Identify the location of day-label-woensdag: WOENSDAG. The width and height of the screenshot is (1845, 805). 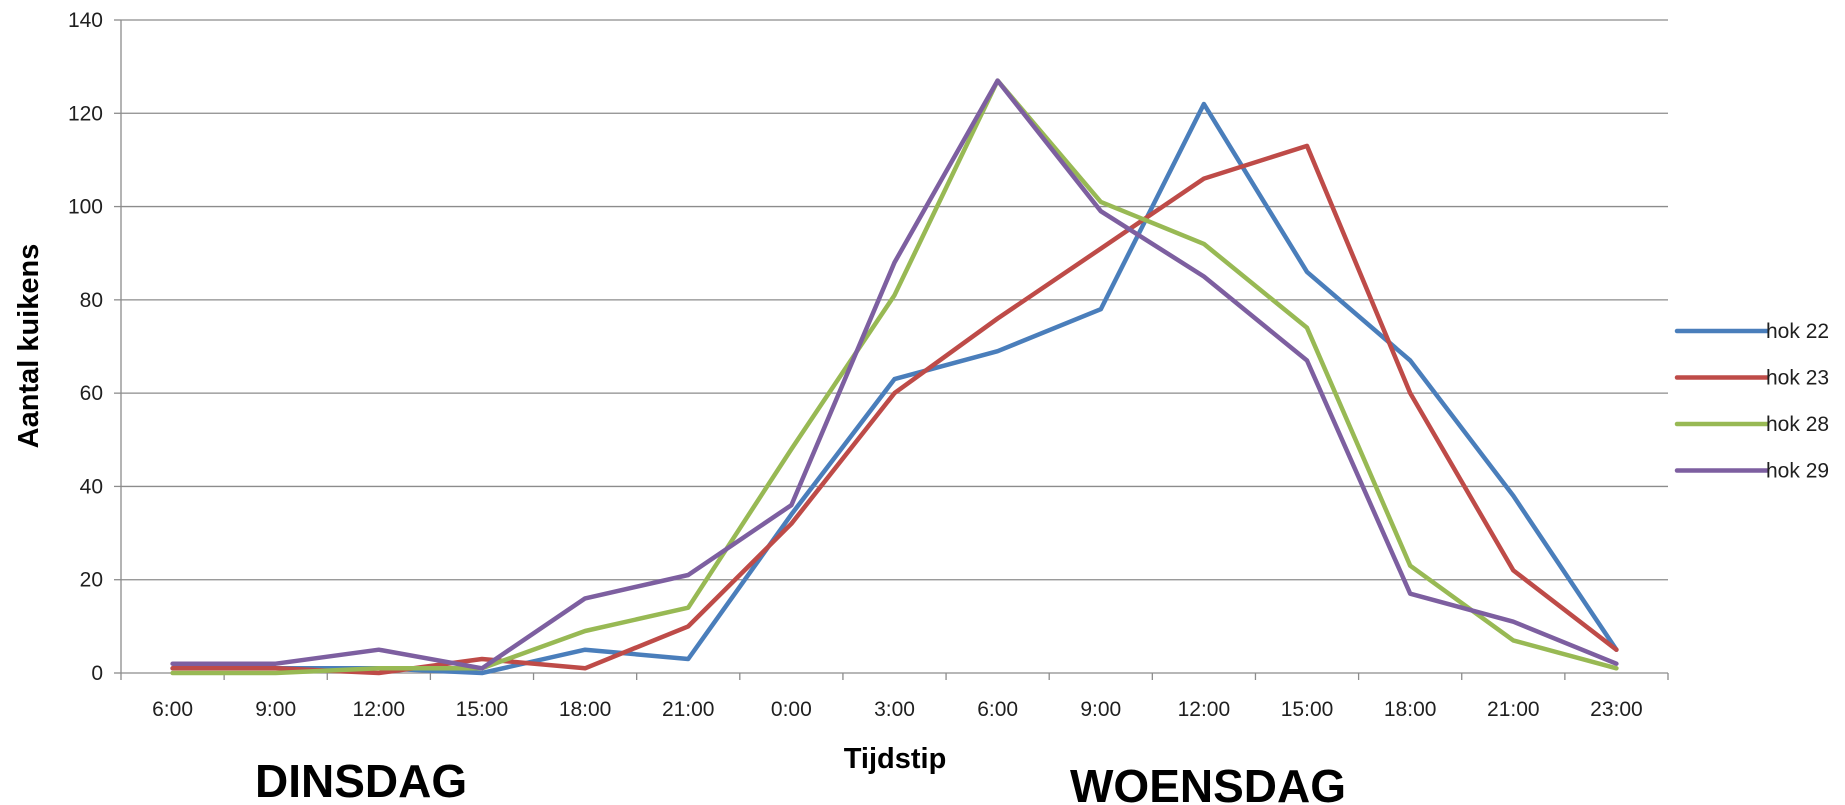
(1208, 782).